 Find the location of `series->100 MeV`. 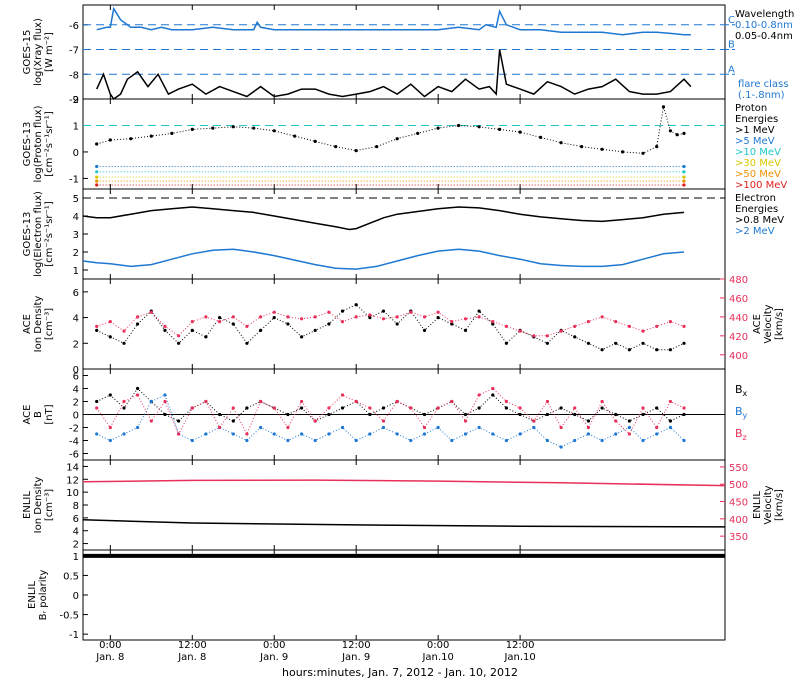

series->100 MeV is located at coordinates (390, 185).